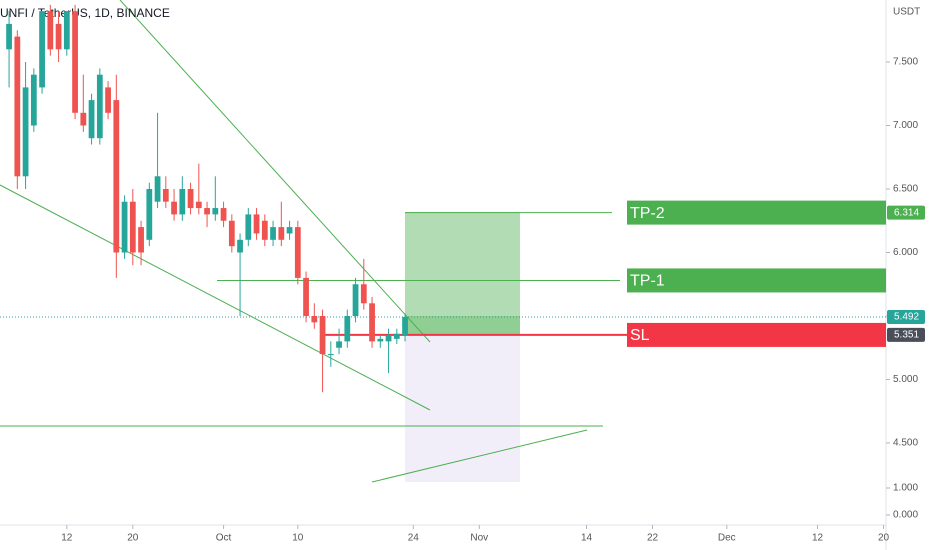 This screenshot has width=932, height=550. What do you see at coordinates (479, 538) in the screenshot?
I see `x-tick-label: Nov` at bounding box center [479, 538].